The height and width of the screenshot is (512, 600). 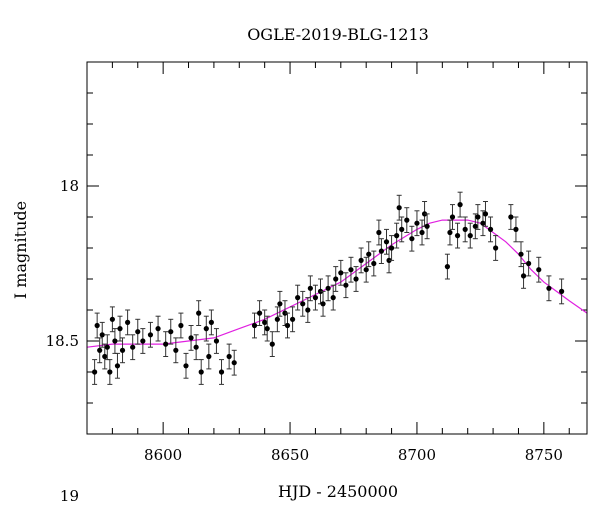 What do you see at coordinates (20, 250) in the screenshot?
I see `y-axis-label: I magnitude` at bounding box center [20, 250].